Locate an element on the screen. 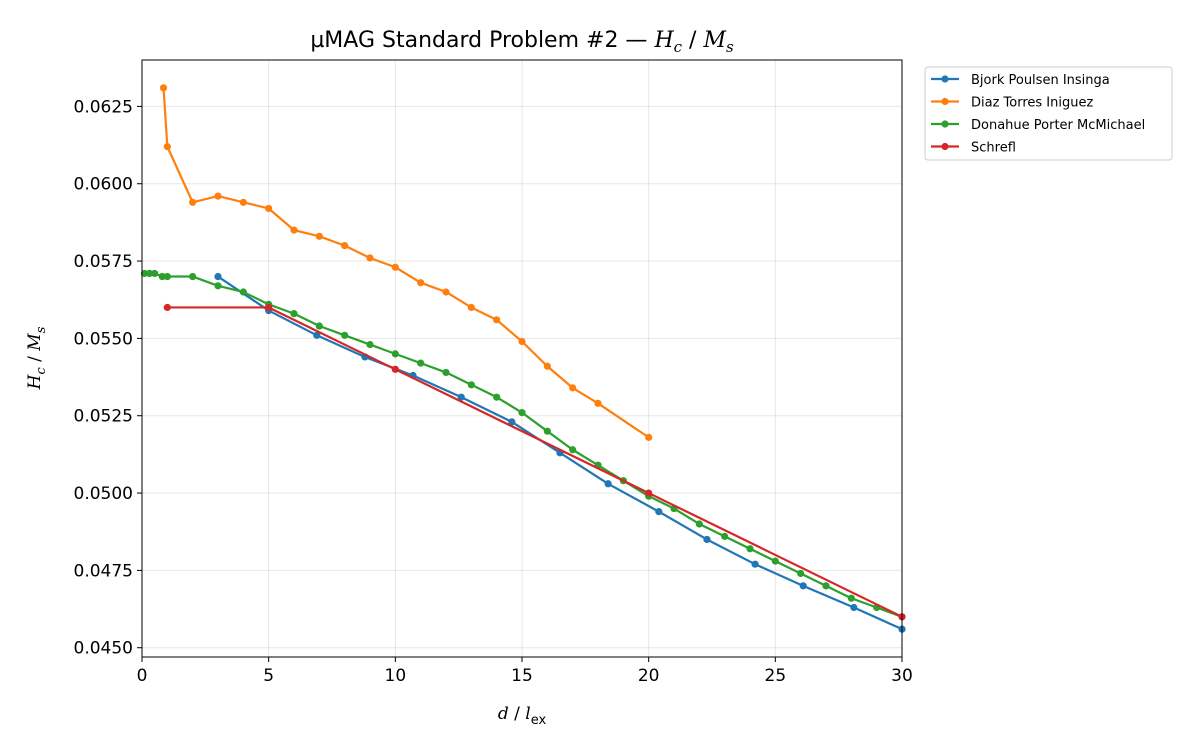 The height and width of the screenshot is (750, 1200). y-tick-label: 0.0600 is located at coordinates (103, 185).